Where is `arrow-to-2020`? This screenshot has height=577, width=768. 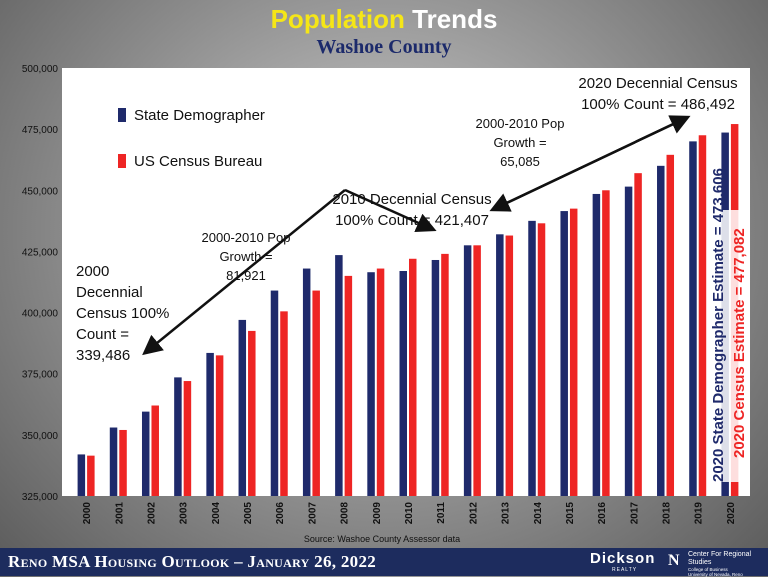
arrow-to-2020 is located at coordinates (592, 163).